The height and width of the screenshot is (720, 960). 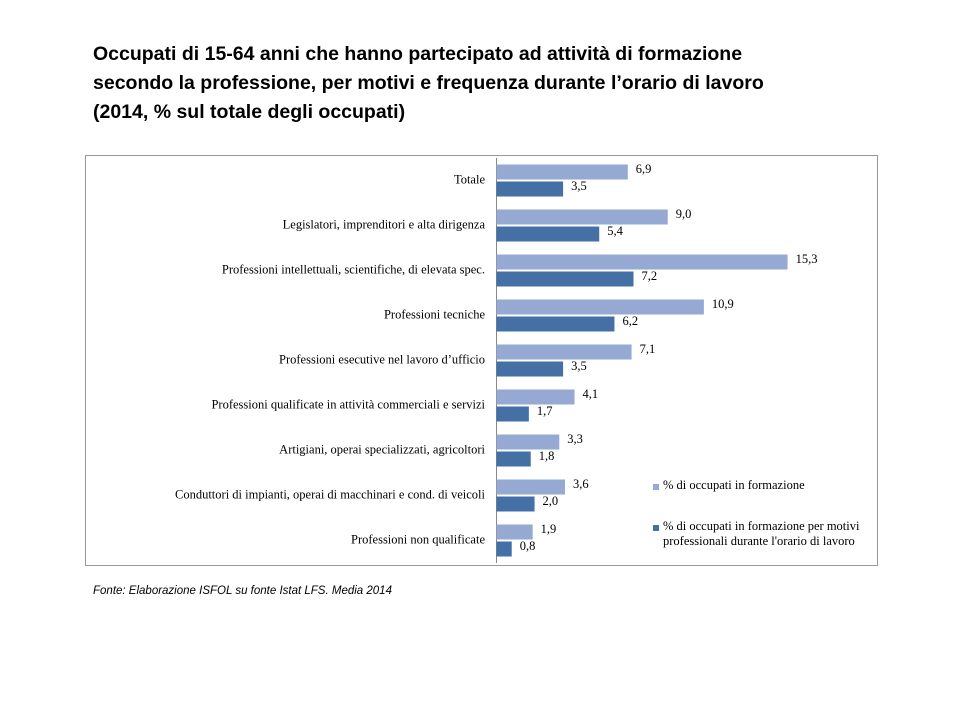 I want to click on value-label: 15,3, so click(x=807, y=259).